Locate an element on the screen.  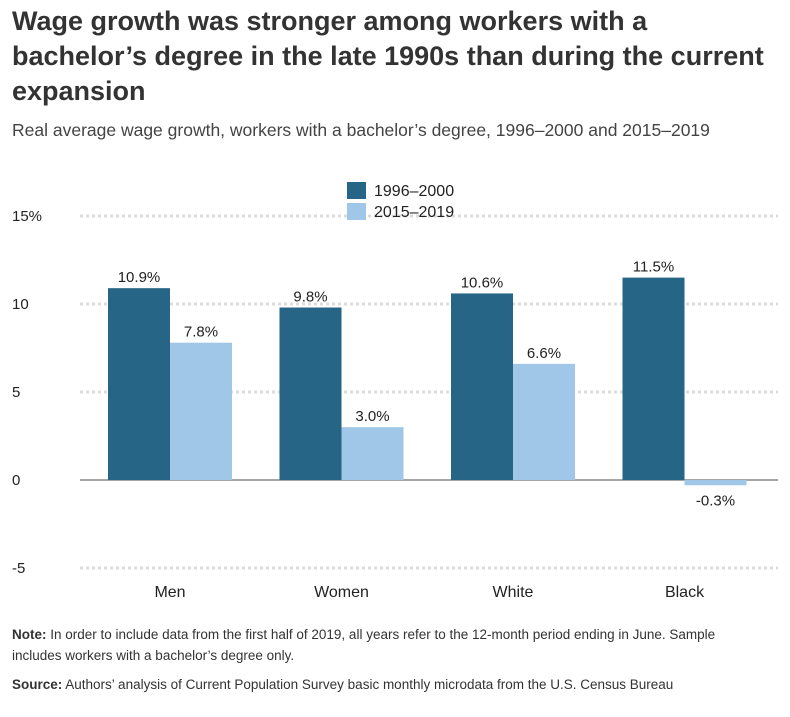
data-label: 9.8% is located at coordinates (310, 297).